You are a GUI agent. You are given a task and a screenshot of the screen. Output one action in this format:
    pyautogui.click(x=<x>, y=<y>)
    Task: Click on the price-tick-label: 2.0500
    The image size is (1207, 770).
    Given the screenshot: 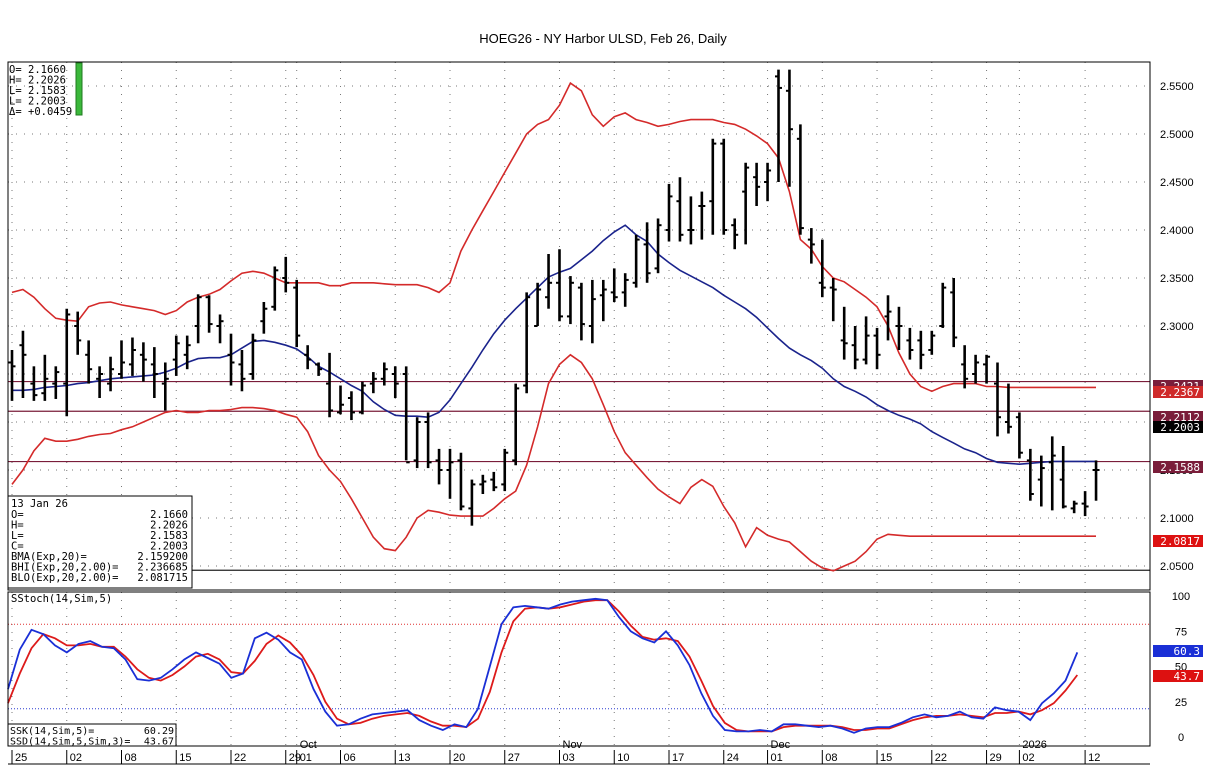 What is the action you would take?
    pyautogui.click(x=1177, y=567)
    